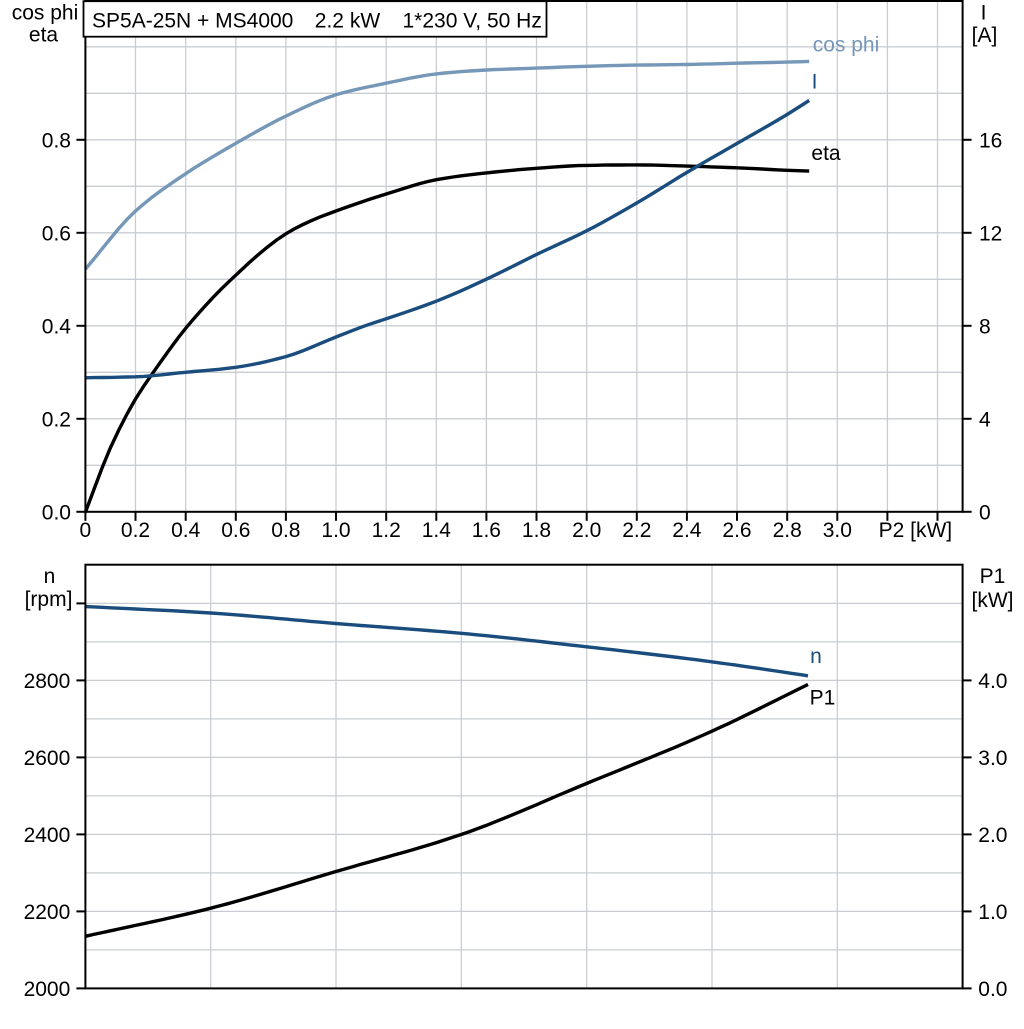 This screenshot has height=1029, width=1024. What do you see at coordinates (916, 530) in the screenshot?
I see `svg-text: P2 [kW]` at bounding box center [916, 530].